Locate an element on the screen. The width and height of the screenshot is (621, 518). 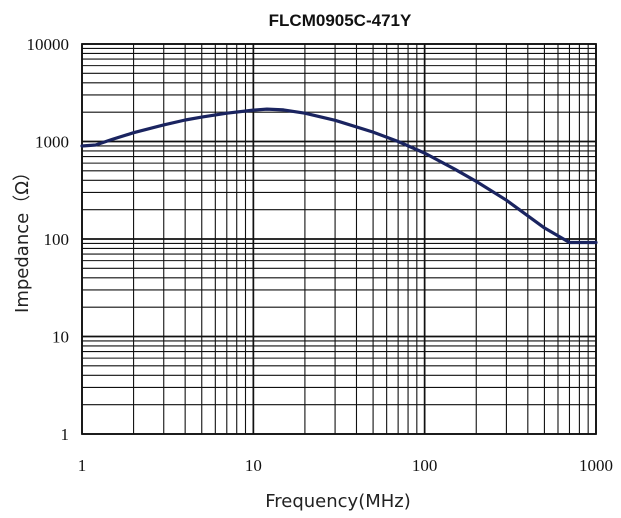
y-tick-label: 10 is located at coordinates (60, 337).